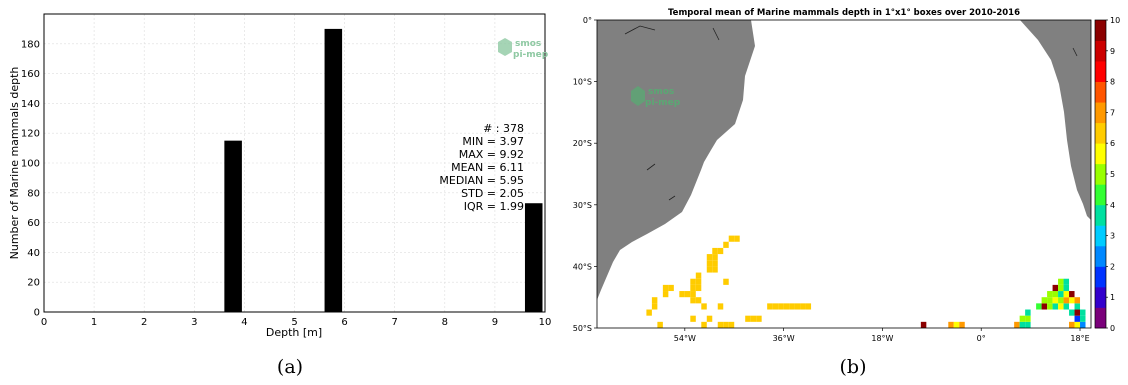  Describe the element at coordinates (30, 178) in the screenshot. I see `histogram-y-ticks: 0 20 40 60 80 100 120 140 160 180` at that location.